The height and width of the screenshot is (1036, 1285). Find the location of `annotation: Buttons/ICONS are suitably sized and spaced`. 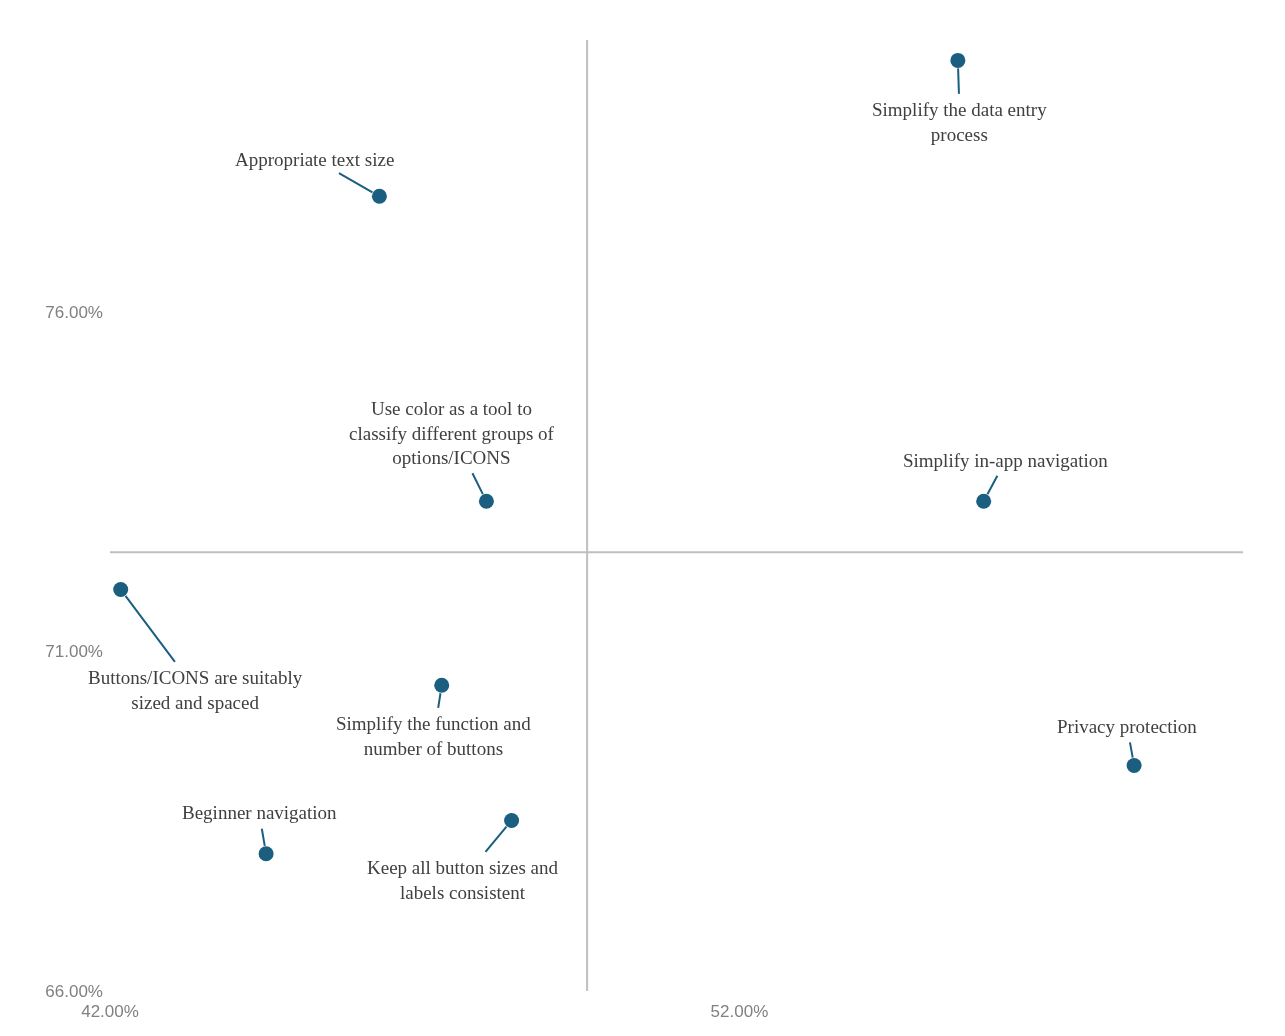

annotation: Buttons/ICONS are suitably sized and spaced is located at coordinates (195, 690).